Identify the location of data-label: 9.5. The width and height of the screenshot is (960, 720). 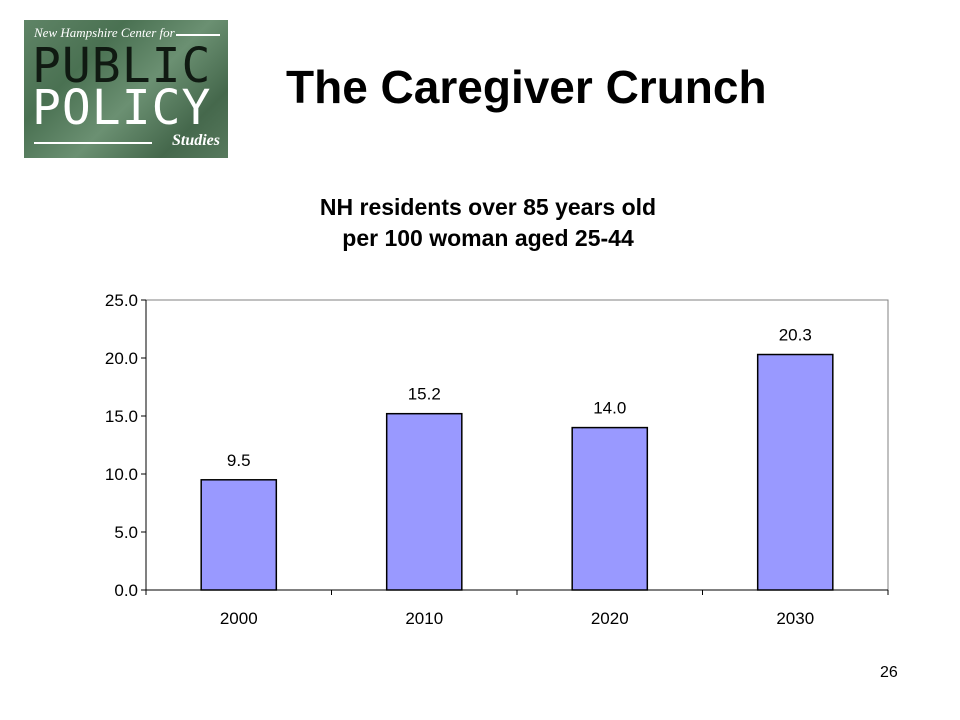
(239, 460).